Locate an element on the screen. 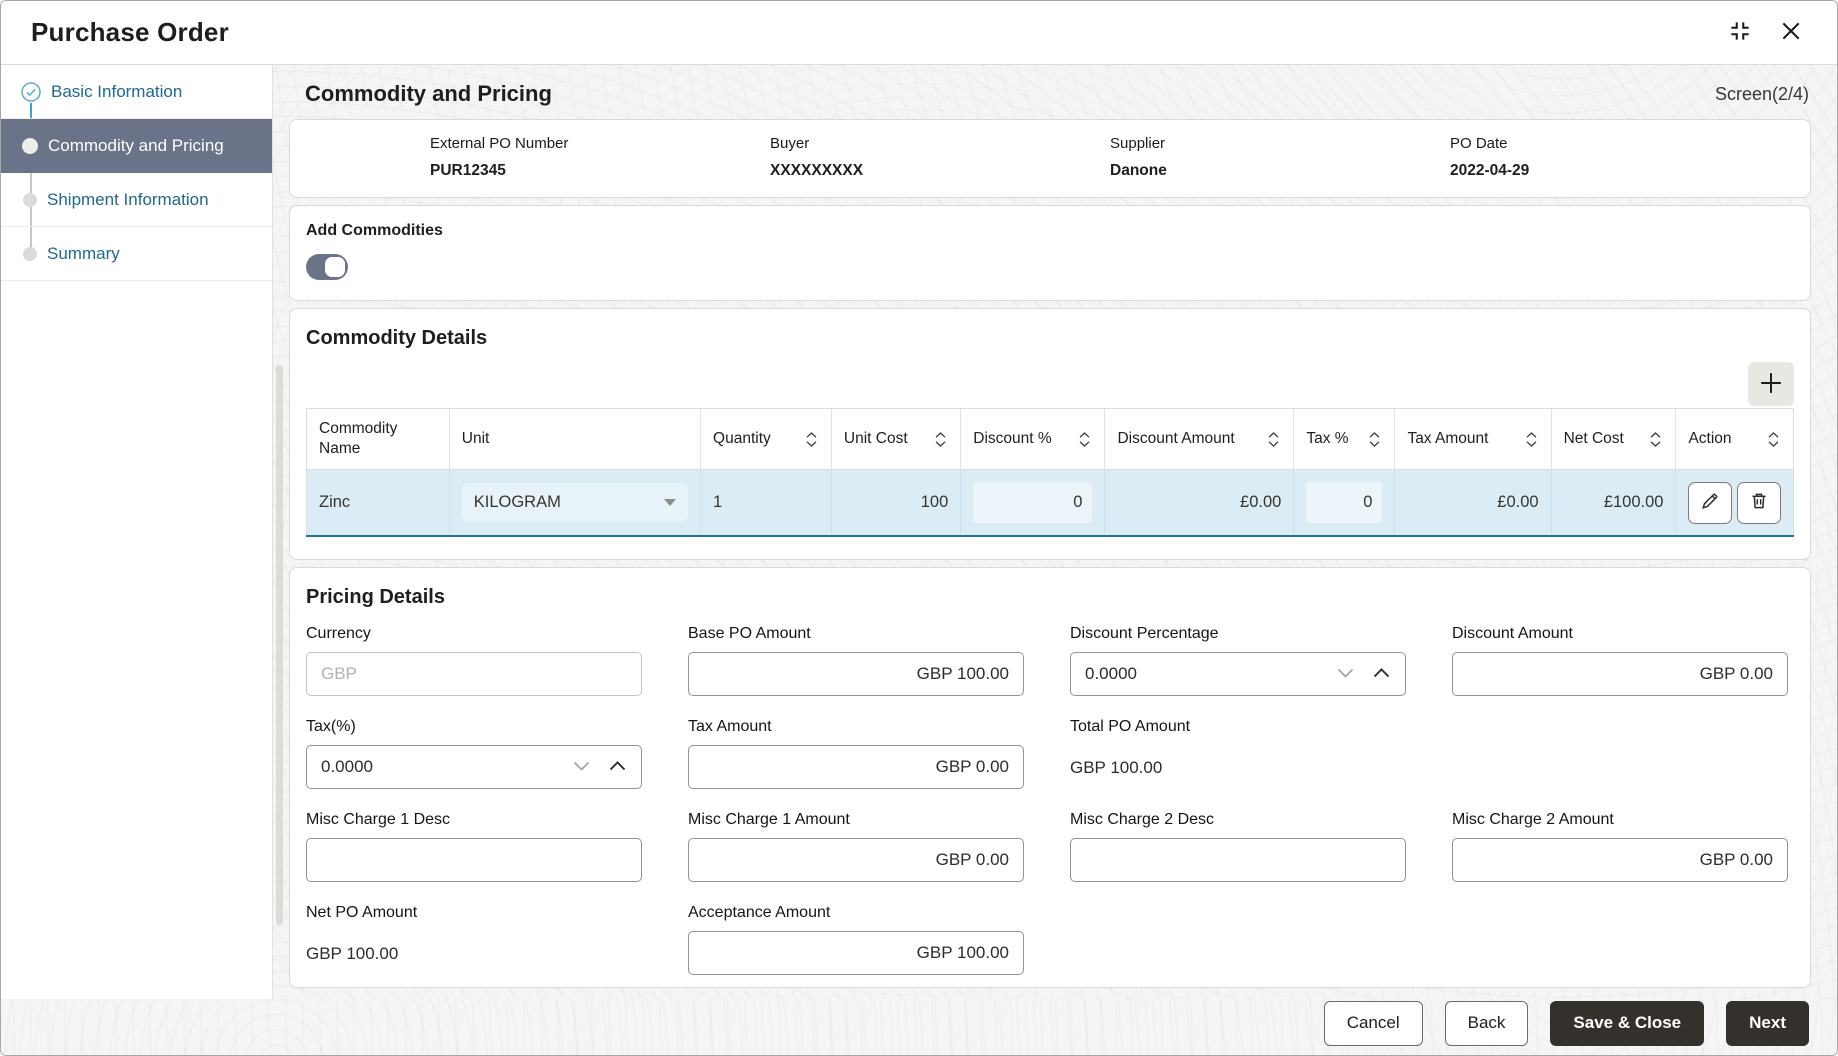  edit-row-button is located at coordinates (1710, 502).